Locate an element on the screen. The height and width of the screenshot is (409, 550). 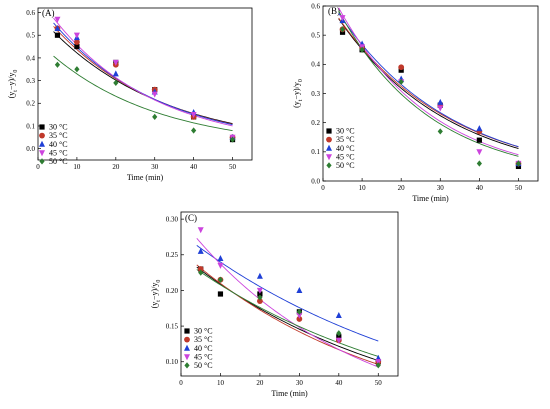
y-tick-label: 0.1 is located at coordinates (315, 152).